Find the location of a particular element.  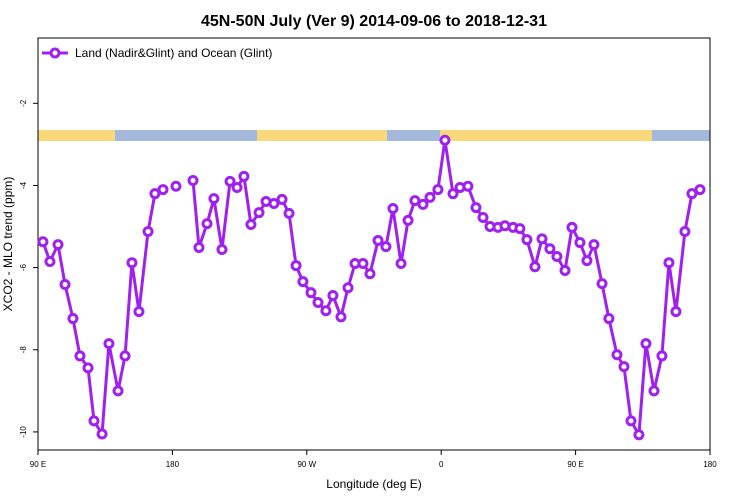

y-tick-label: -10 is located at coordinates (23, 432).